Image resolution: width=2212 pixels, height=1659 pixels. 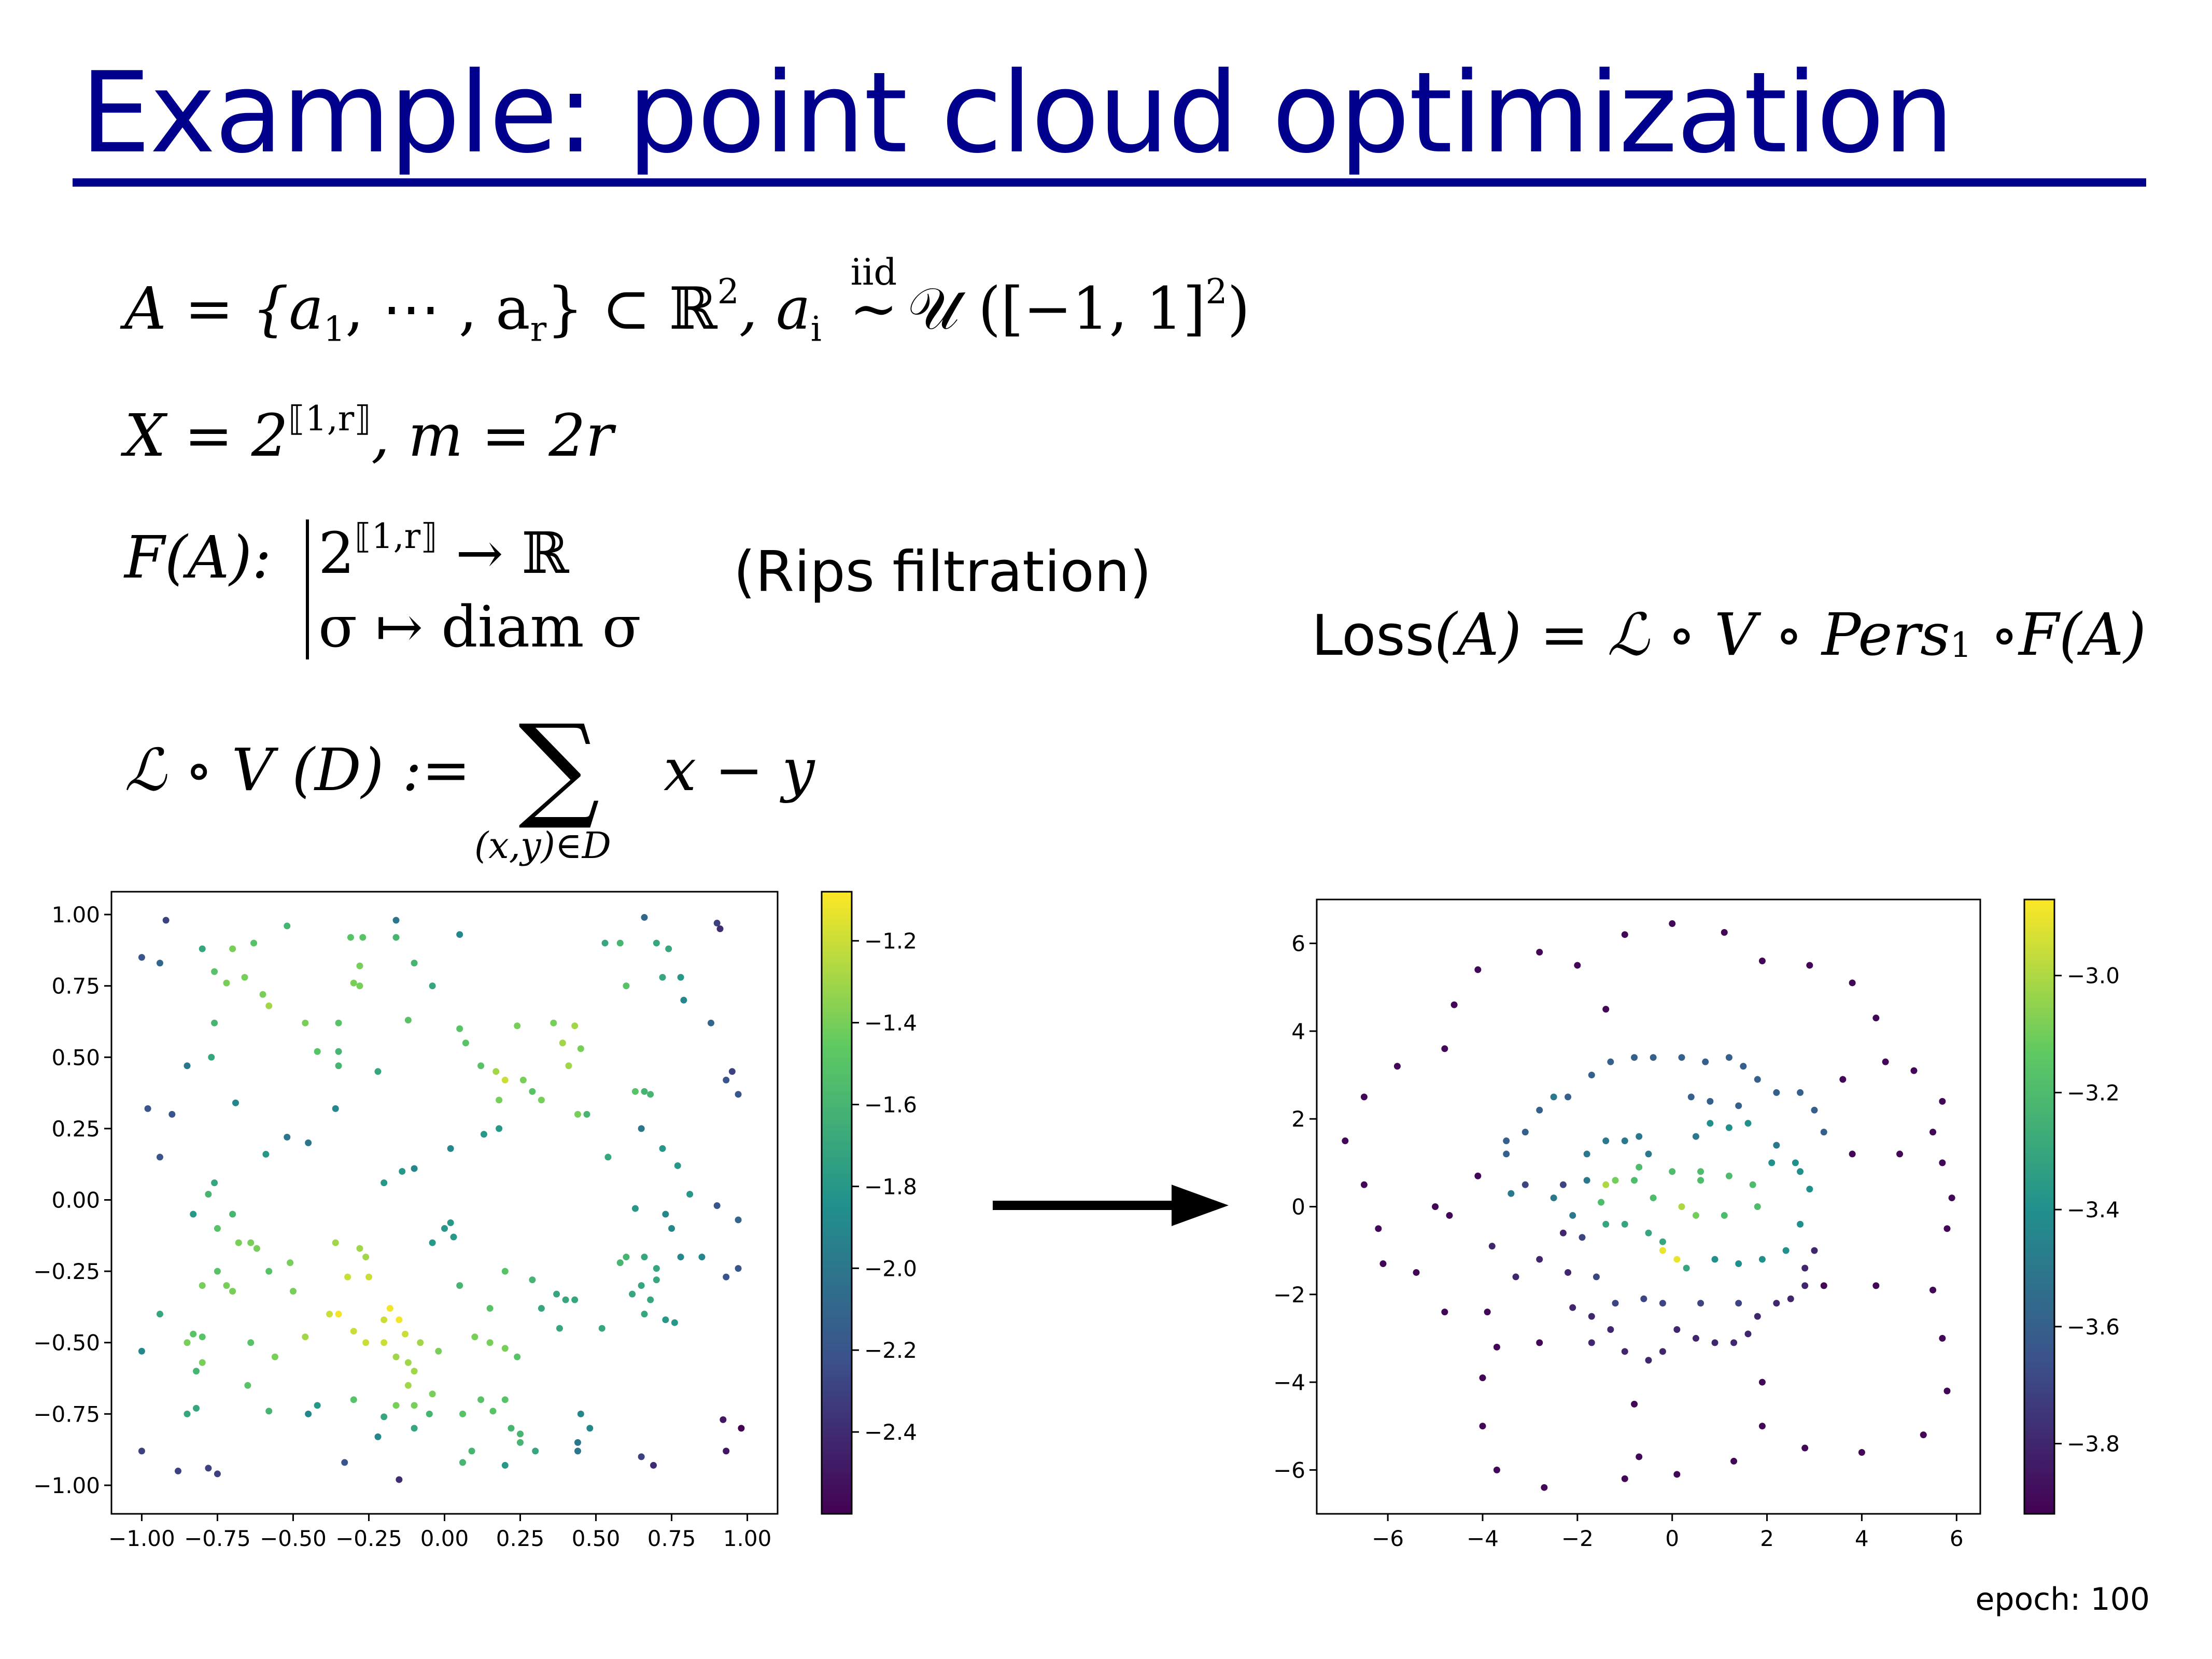 What do you see at coordinates (2093, 1444) in the screenshot?
I see `colorbar-tick-label: −3.8` at bounding box center [2093, 1444].